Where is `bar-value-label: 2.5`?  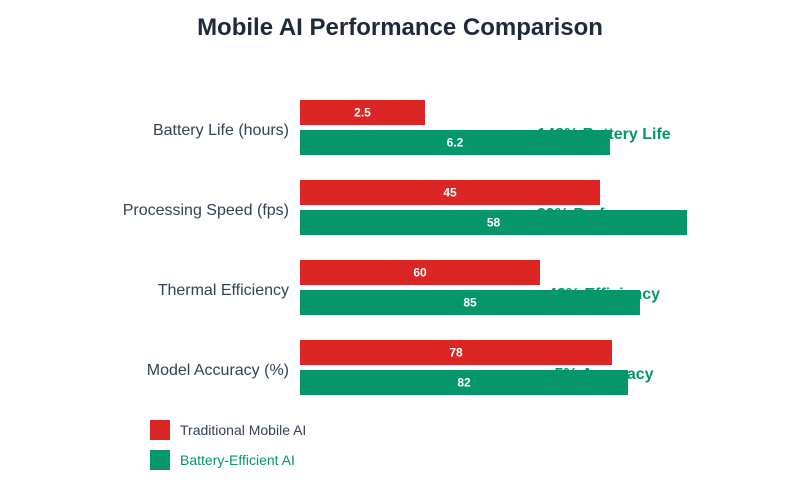
bar-value-label: 2.5 is located at coordinates (362, 113).